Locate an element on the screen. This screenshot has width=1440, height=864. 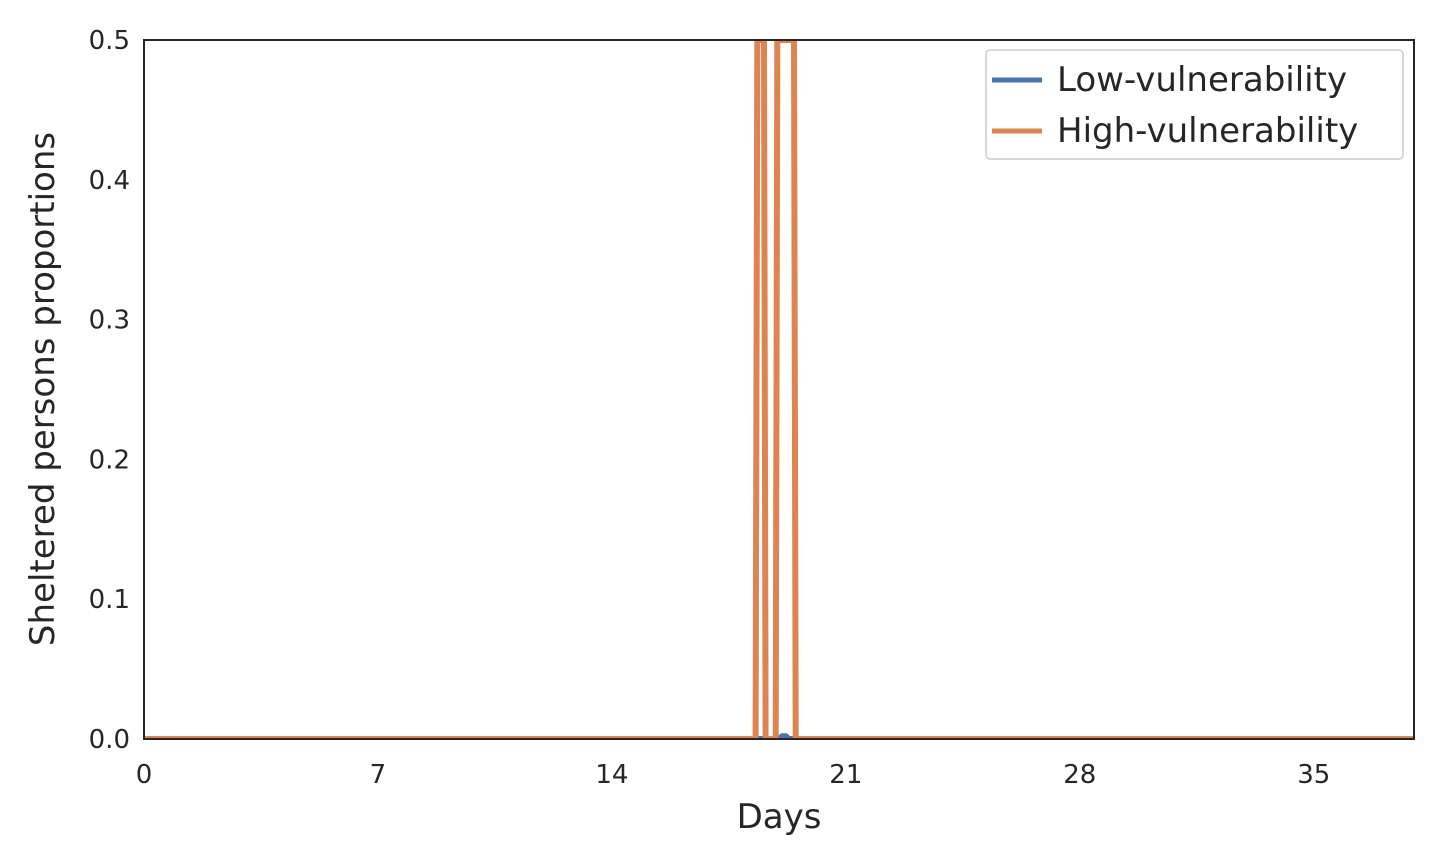
y-axis-label: Sheltered persons proportions is located at coordinates (43, 389).